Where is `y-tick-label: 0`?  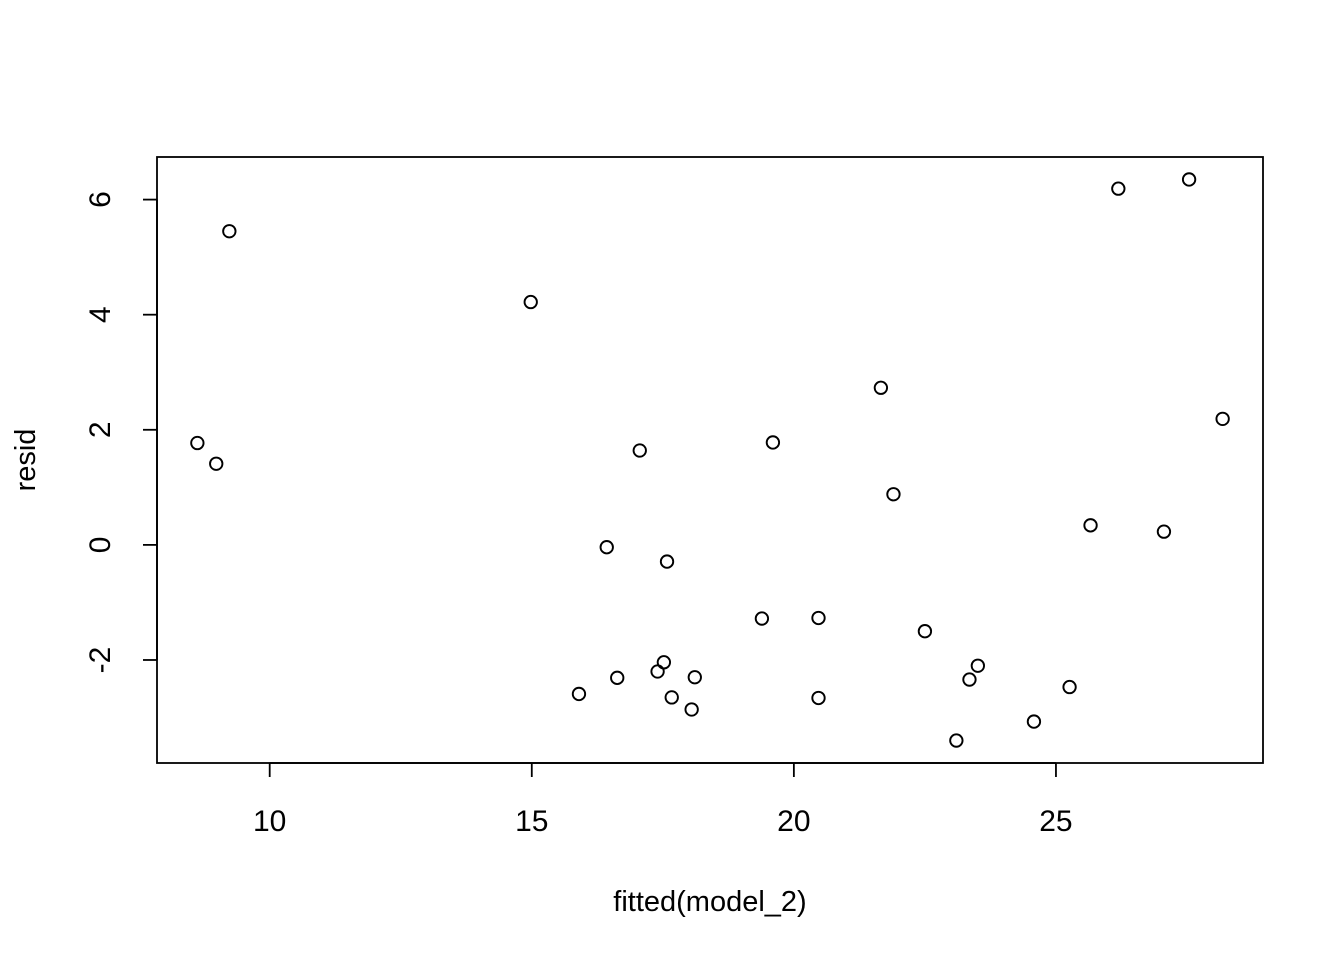
y-tick-label: 0 is located at coordinates (100, 545).